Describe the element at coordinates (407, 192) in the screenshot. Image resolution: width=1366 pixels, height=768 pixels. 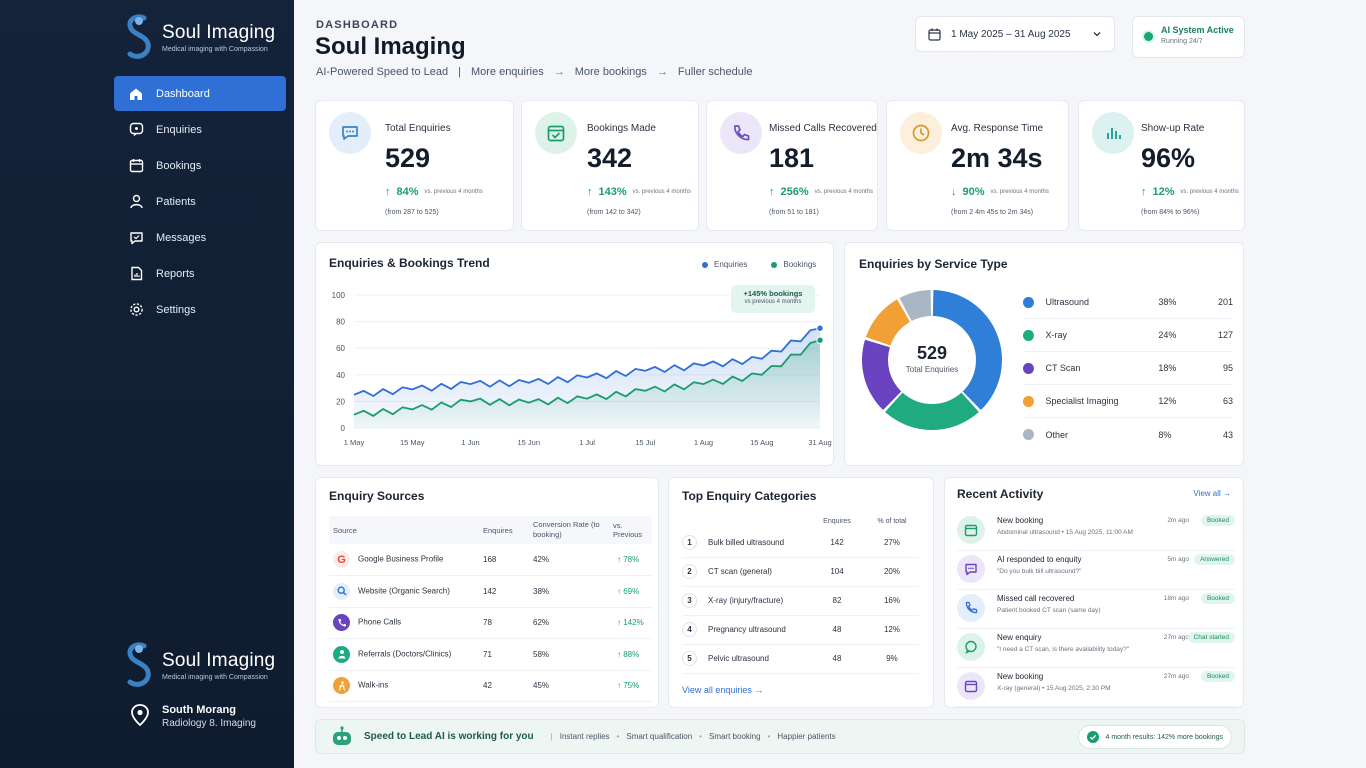
I see `kpi-change-value: 84%` at that location.